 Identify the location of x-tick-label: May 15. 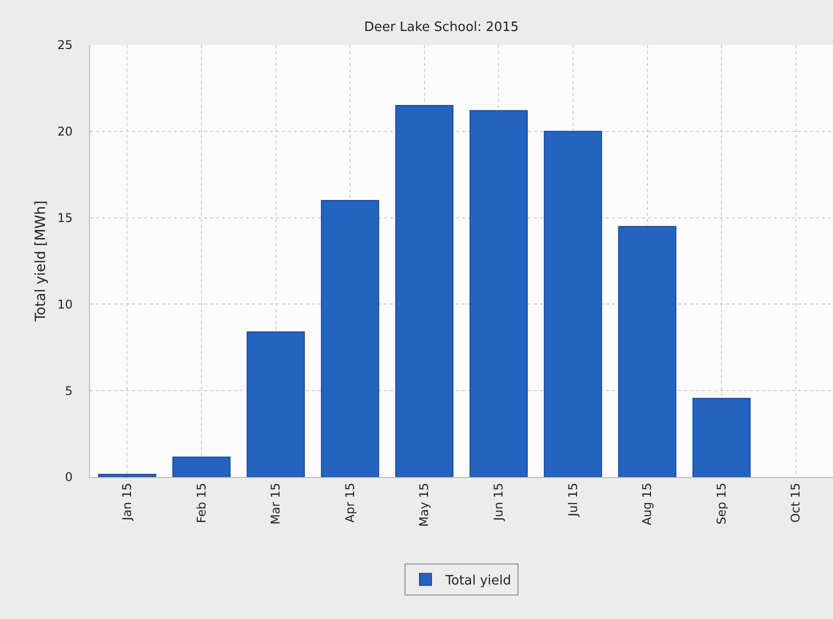
(424, 504).